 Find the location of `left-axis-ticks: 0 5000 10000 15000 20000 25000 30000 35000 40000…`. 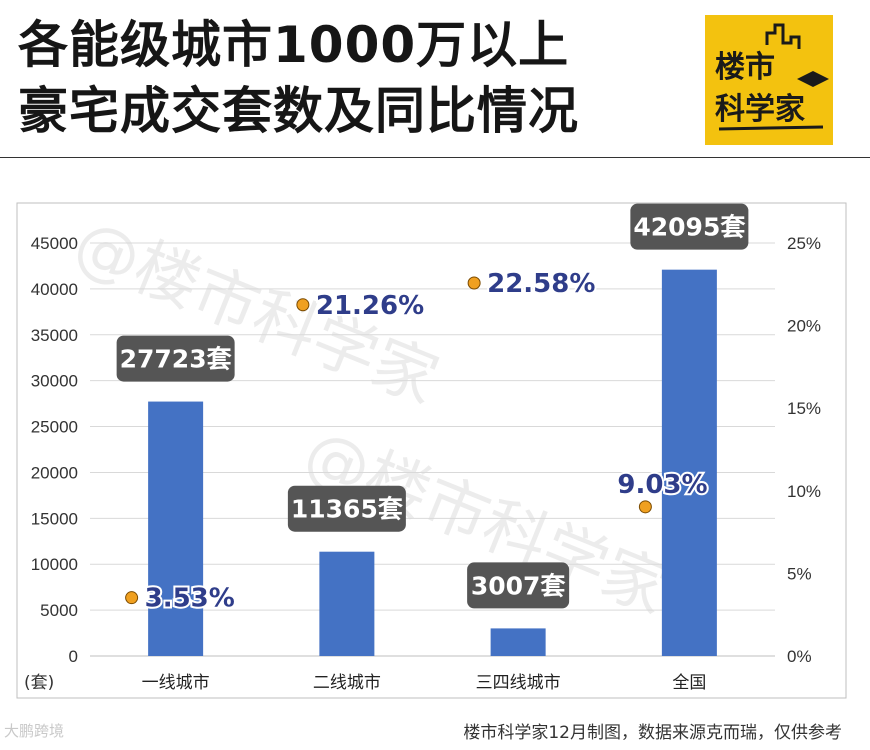

left-axis-ticks: 0 5000 10000 15000 20000 25000 30000 35000 40000… is located at coordinates (51, 463).